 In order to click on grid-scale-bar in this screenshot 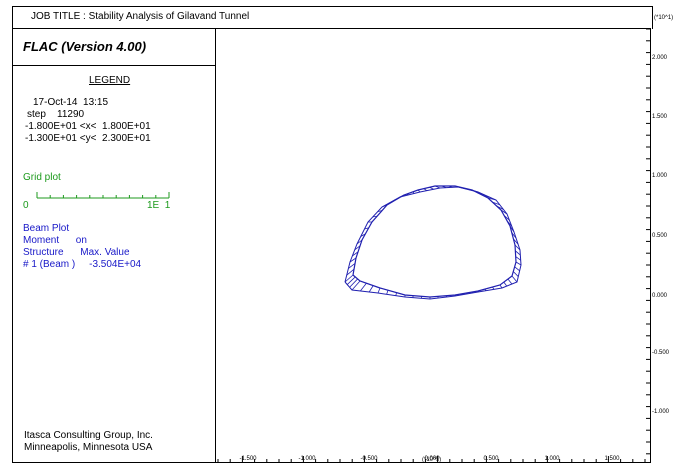, I will do `click(103, 195)`.